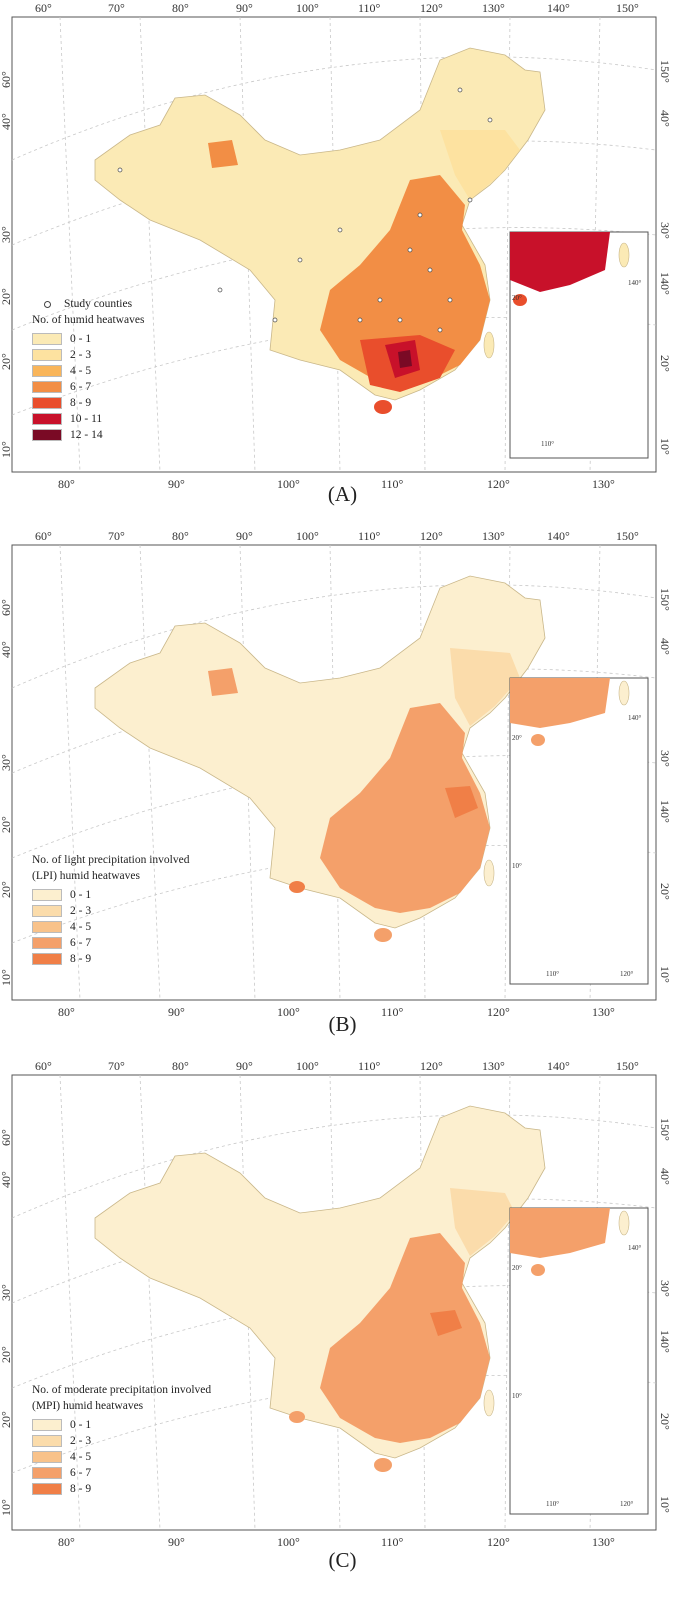 The width and height of the screenshot is (685, 1601). What do you see at coordinates (579, 1361) in the screenshot?
I see `south-sea-inset-c: 20° 140° 10° 110° 120°` at bounding box center [579, 1361].